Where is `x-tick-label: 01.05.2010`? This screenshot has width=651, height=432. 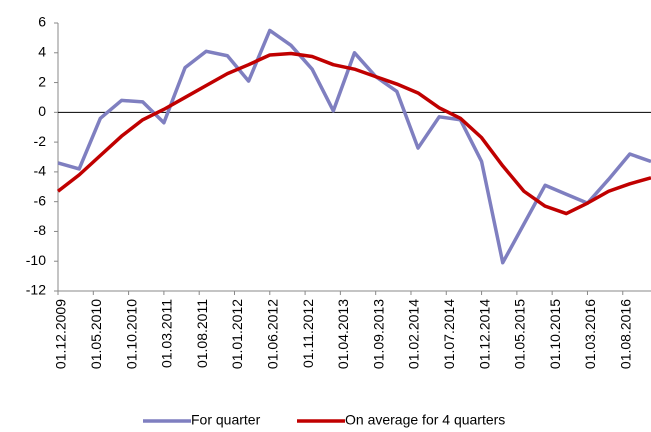
x-tick-label: 01.05.2010 is located at coordinates (96, 334).